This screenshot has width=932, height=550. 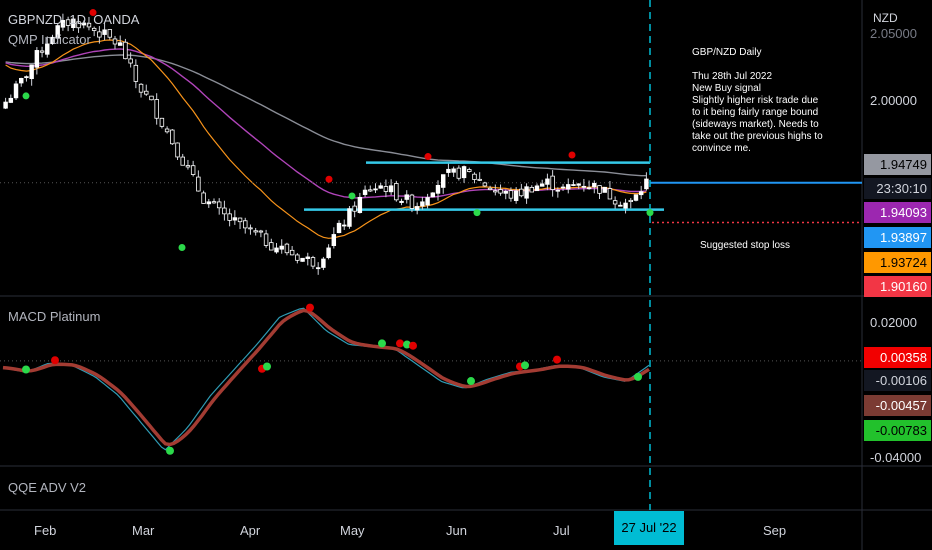 I want to click on indicator-qmp-label: QMP Indicator, so click(x=49, y=39).